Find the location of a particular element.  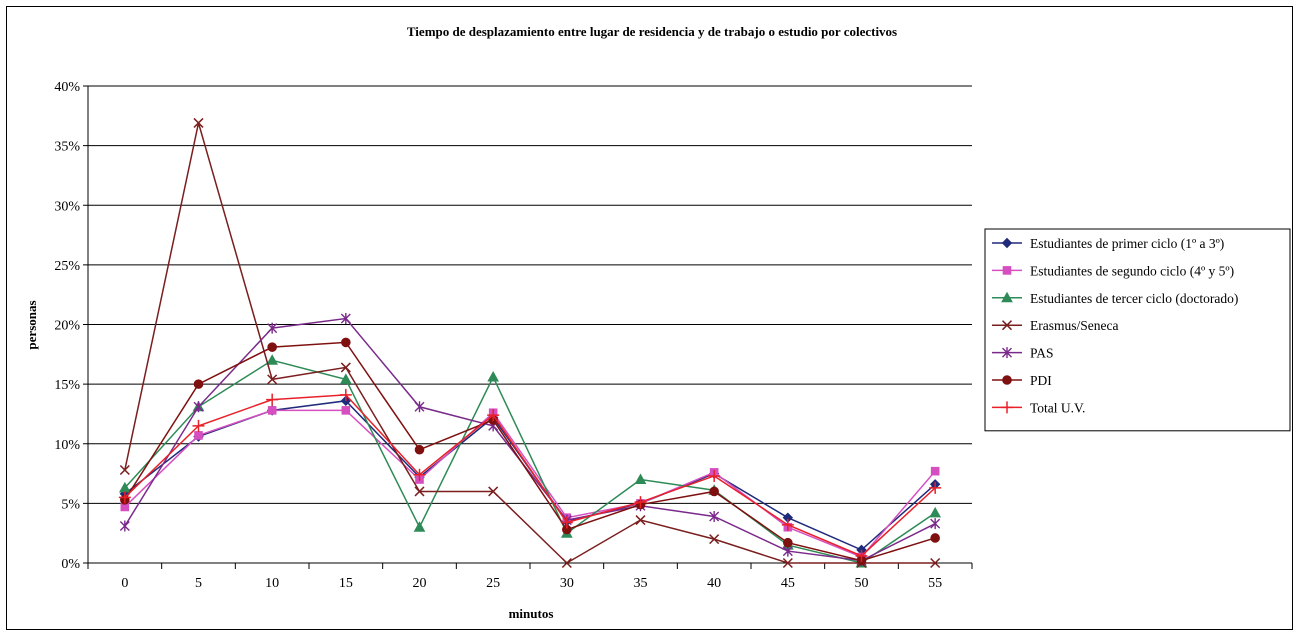

legend-label: PAS is located at coordinates (1042, 353).